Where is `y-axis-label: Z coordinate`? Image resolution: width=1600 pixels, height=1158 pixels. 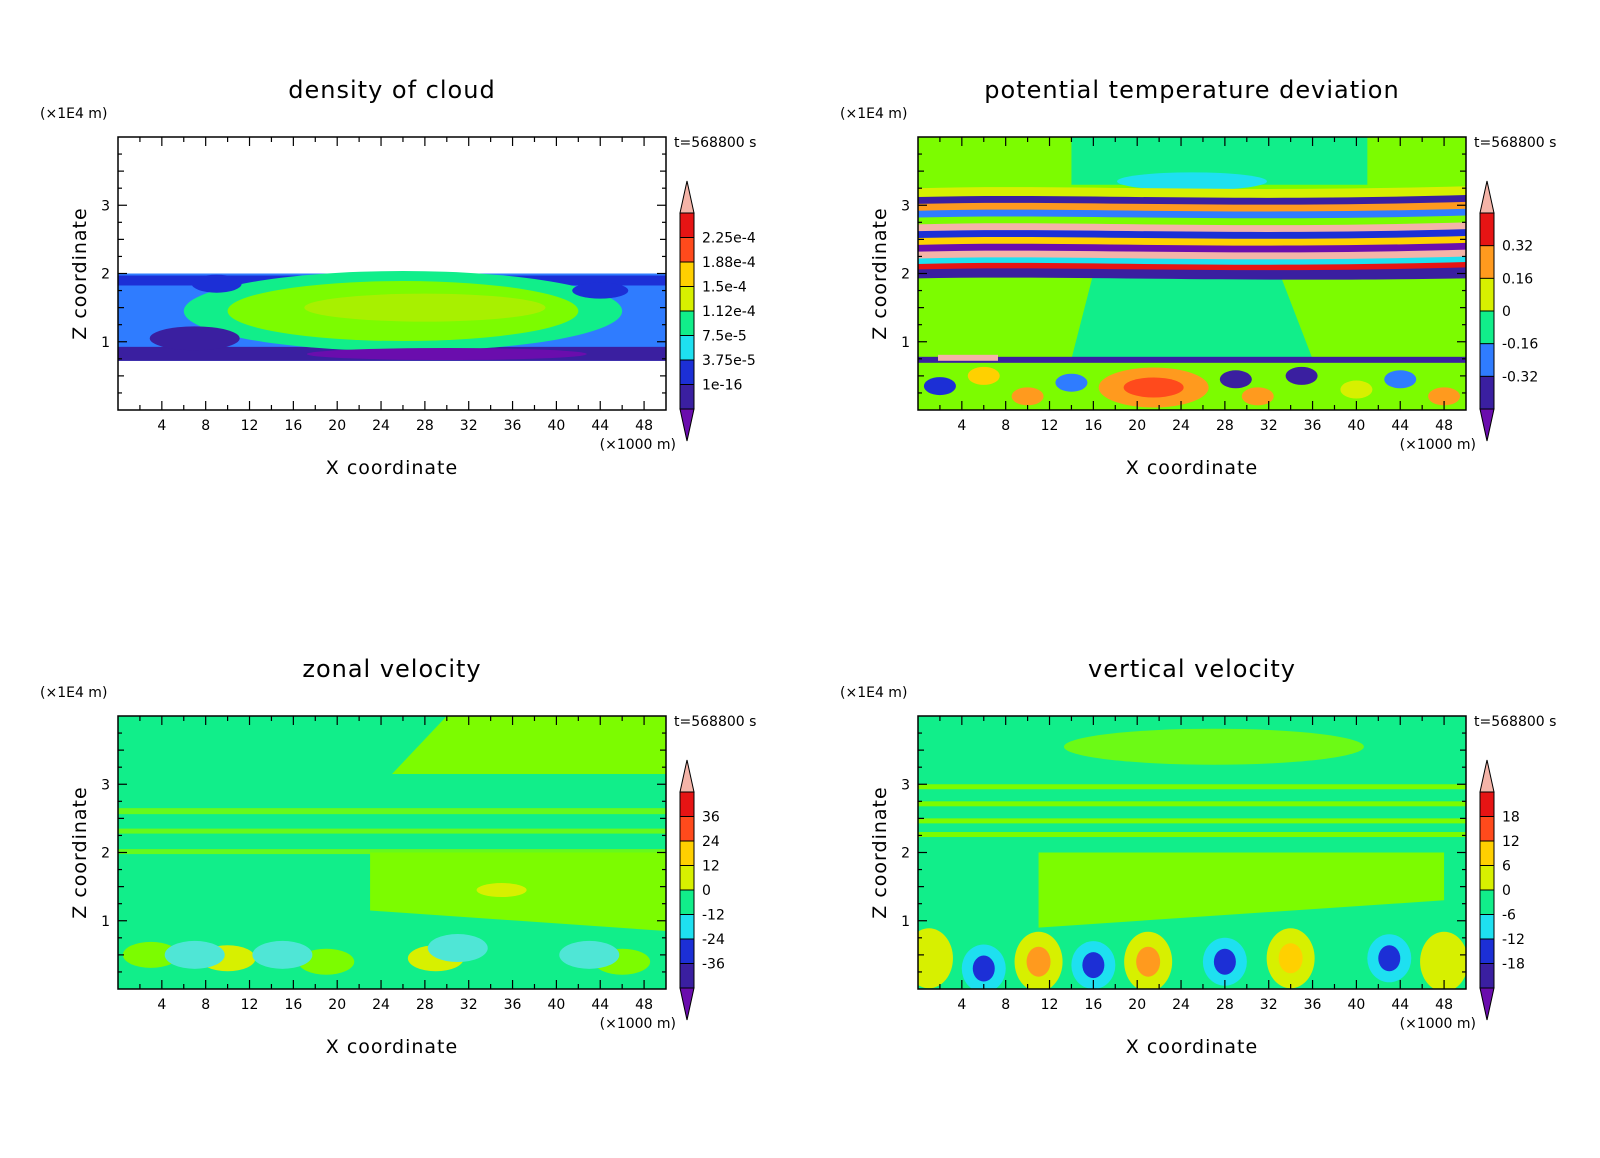 y-axis-label: Z coordinate is located at coordinates (80, 852).